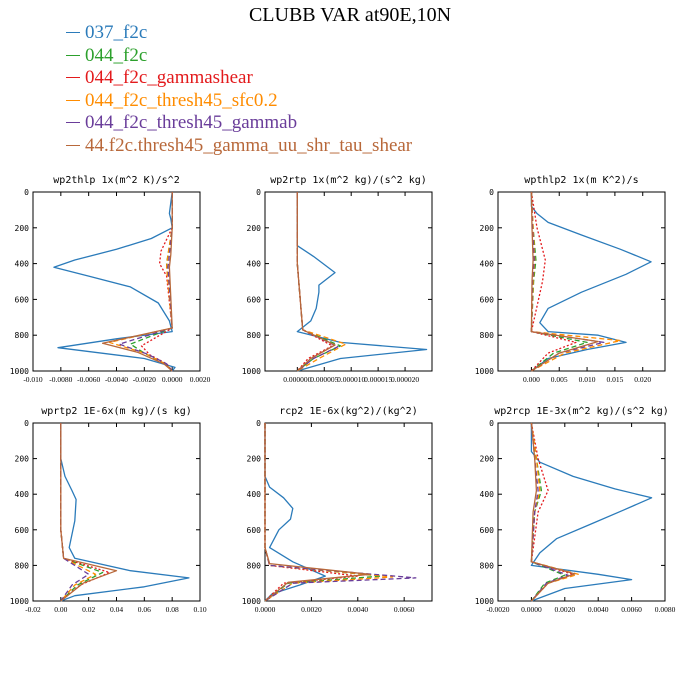 The height and width of the screenshot is (700, 700). Describe the element at coordinates (587, 379) in the screenshot. I see `x-tick-label: 0.010` at that location.